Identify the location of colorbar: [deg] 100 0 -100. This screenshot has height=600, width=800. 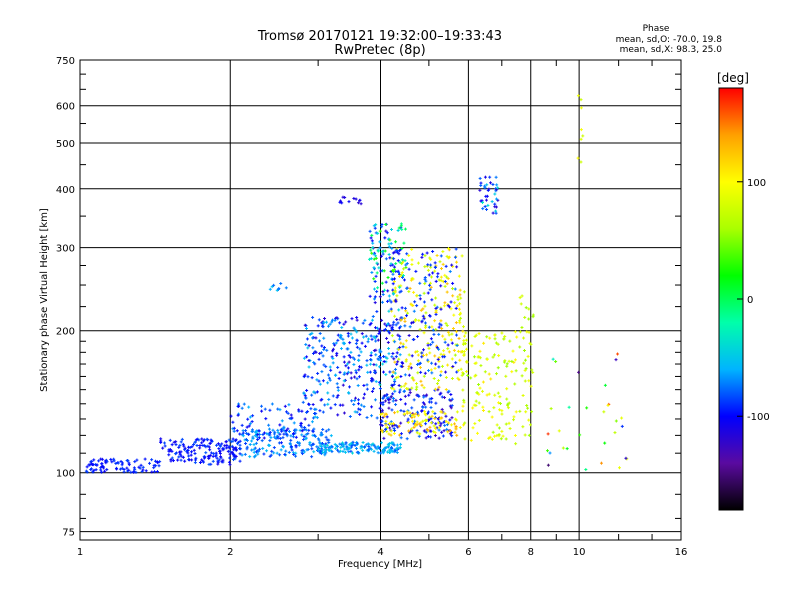
(743, 291).